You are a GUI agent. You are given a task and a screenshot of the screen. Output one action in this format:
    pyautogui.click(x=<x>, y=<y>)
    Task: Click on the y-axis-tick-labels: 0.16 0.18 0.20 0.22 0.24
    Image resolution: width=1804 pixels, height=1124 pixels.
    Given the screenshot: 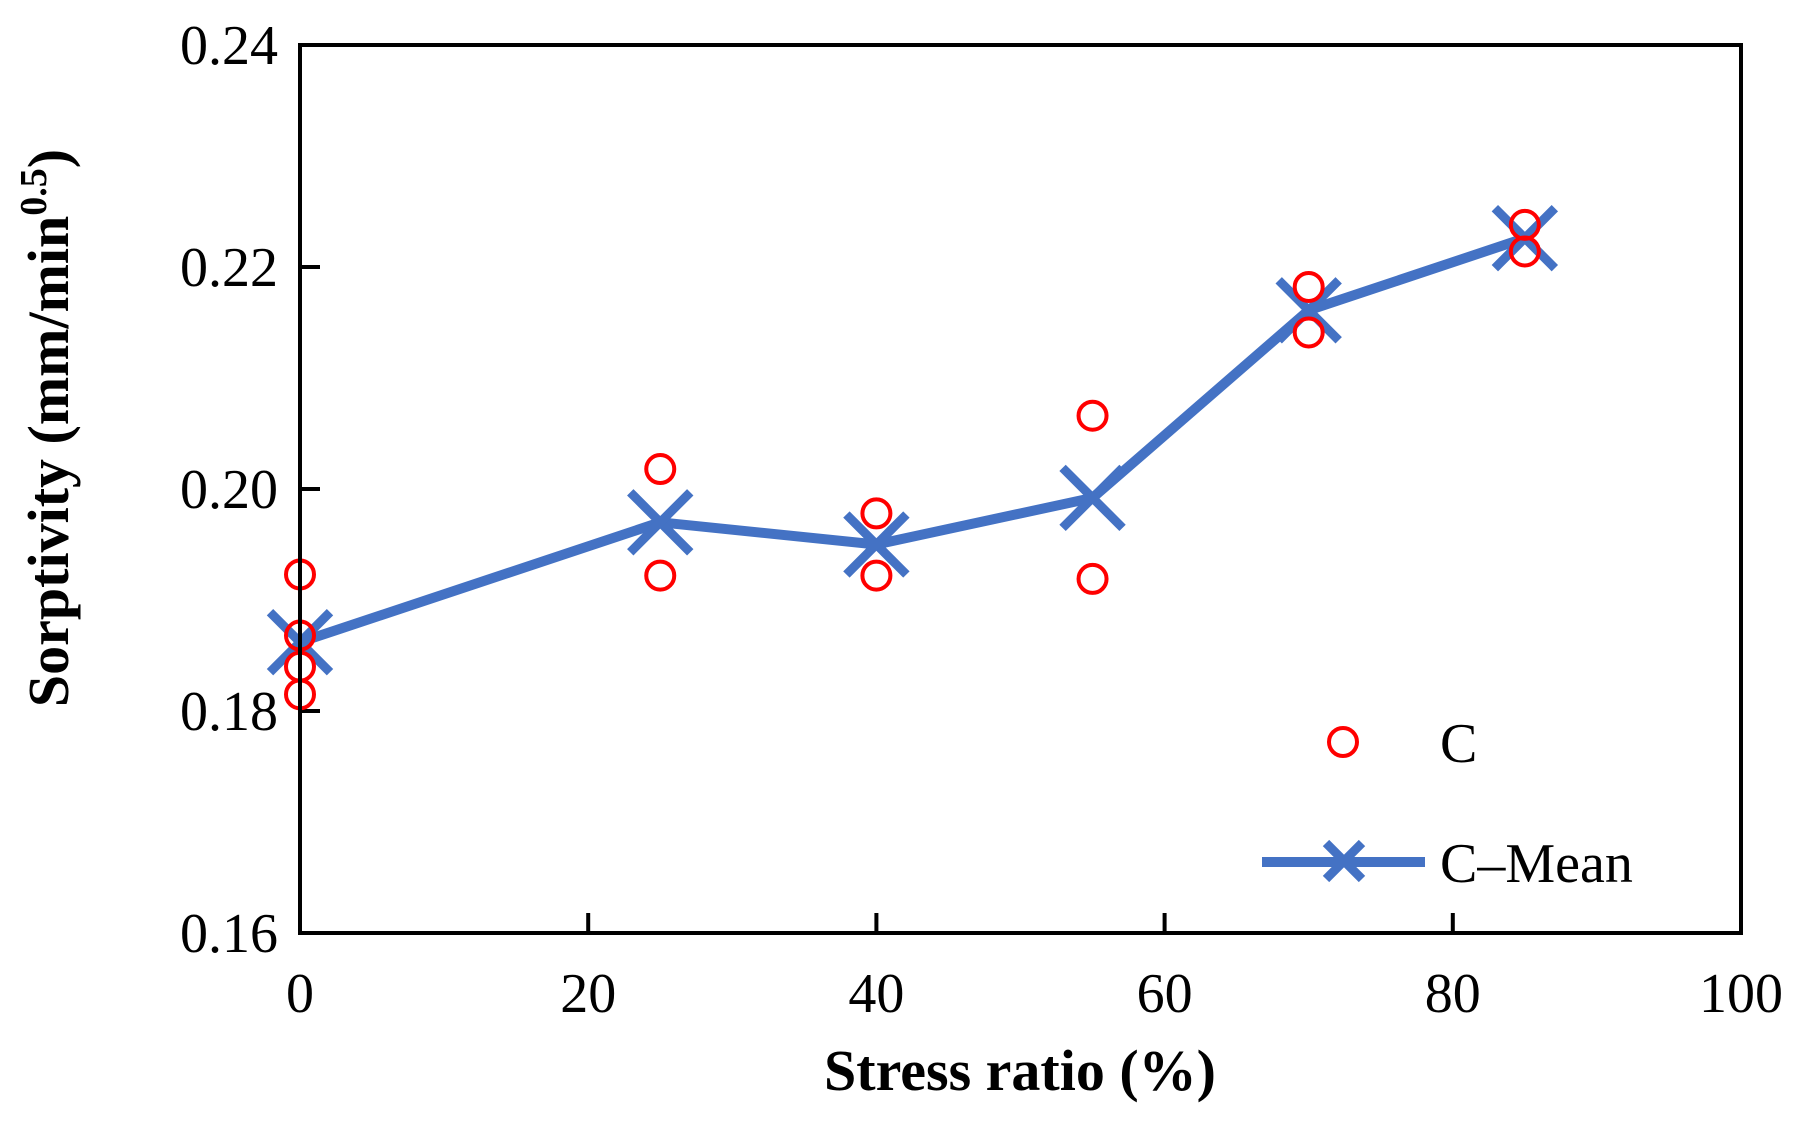 What is the action you would take?
    pyautogui.click(x=229, y=490)
    